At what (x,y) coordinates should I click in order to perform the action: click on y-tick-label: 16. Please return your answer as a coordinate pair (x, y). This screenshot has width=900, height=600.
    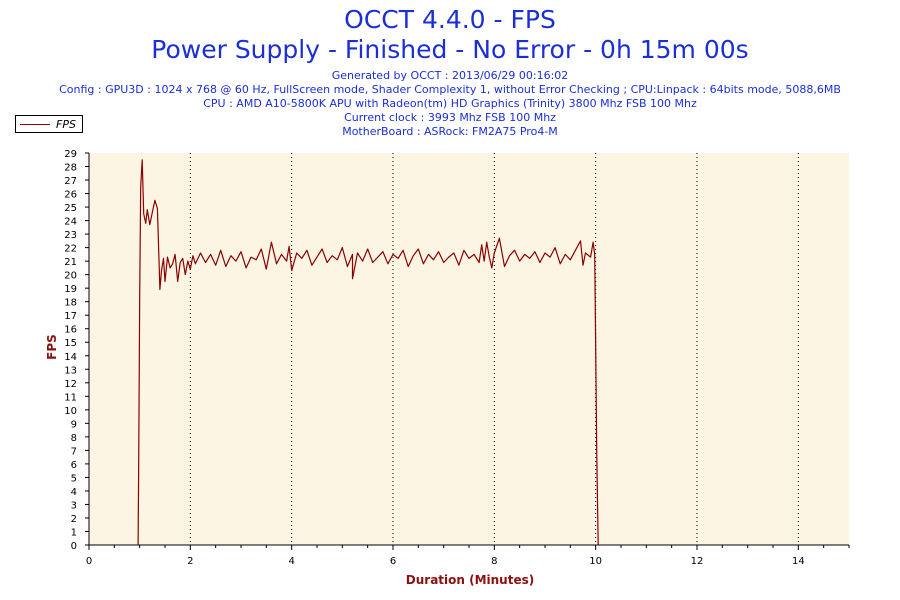
    Looking at the image, I should click on (70, 330).